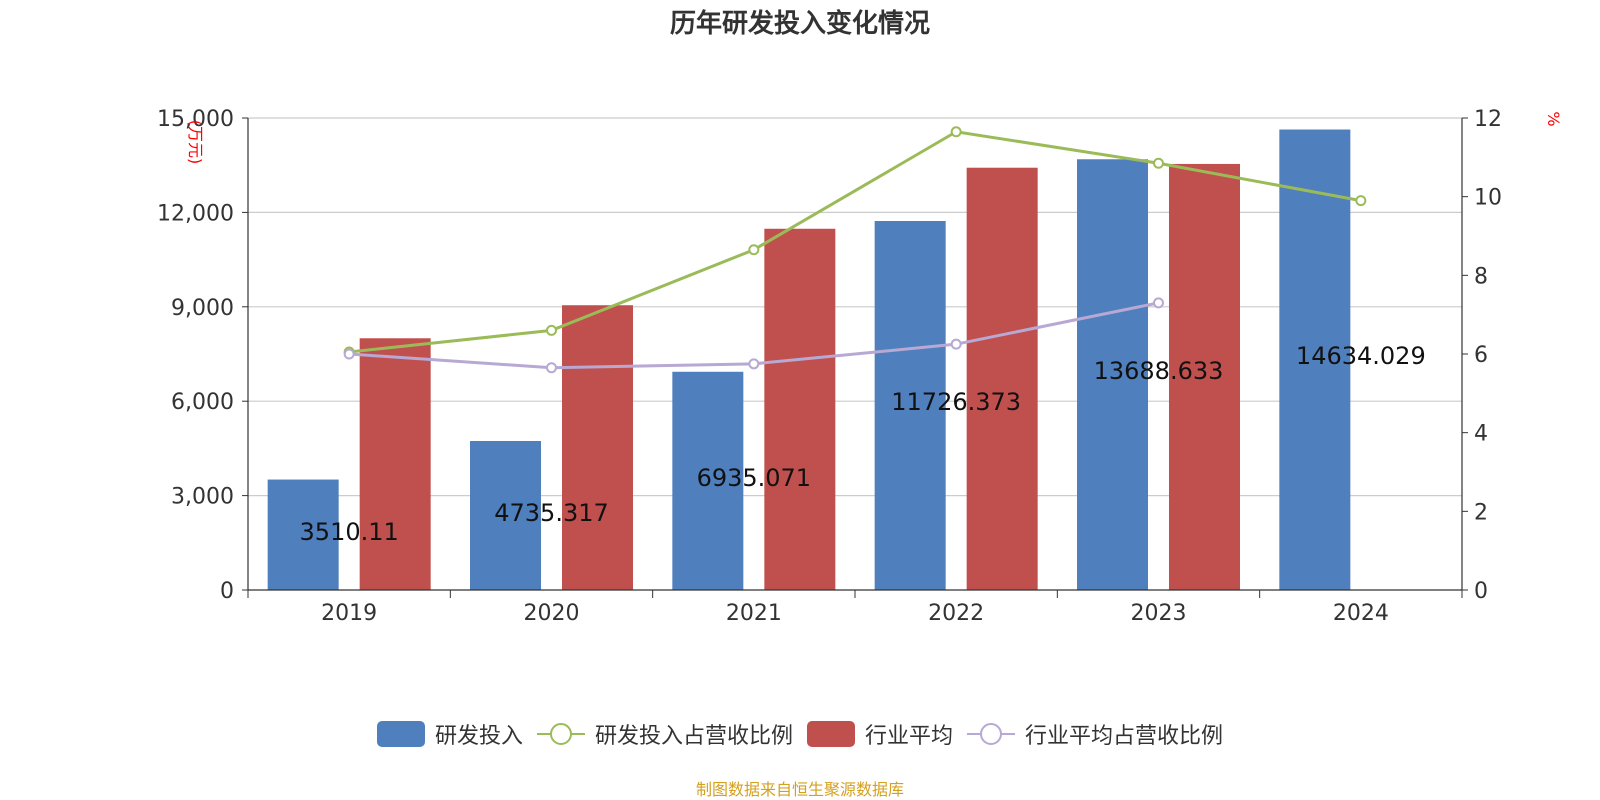 This screenshot has height=800, width=1600. Describe the element at coordinates (1553, 118) in the screenshot. I see `y-right-unit-label: %` at that location.